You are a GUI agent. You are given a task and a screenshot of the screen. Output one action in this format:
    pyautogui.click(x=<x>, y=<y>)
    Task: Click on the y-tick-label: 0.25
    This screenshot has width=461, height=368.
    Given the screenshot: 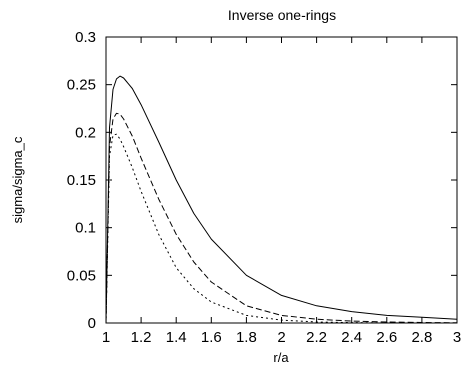 What is the action you would take?
    pyautogui.click(x=81, y=85)
    